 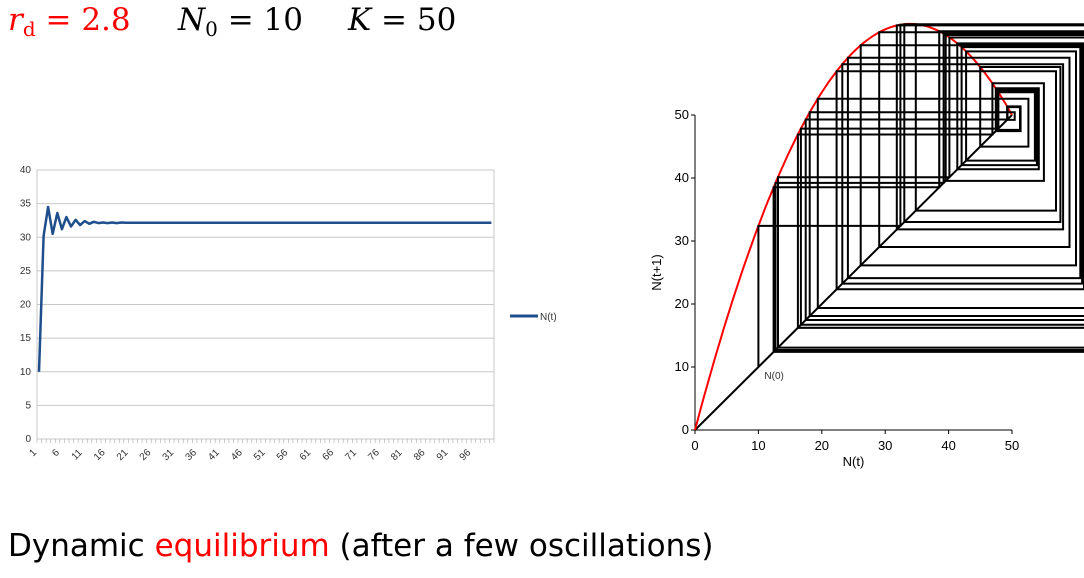 I want to click on xtick-label: 50, so click(x=1012, y=445).